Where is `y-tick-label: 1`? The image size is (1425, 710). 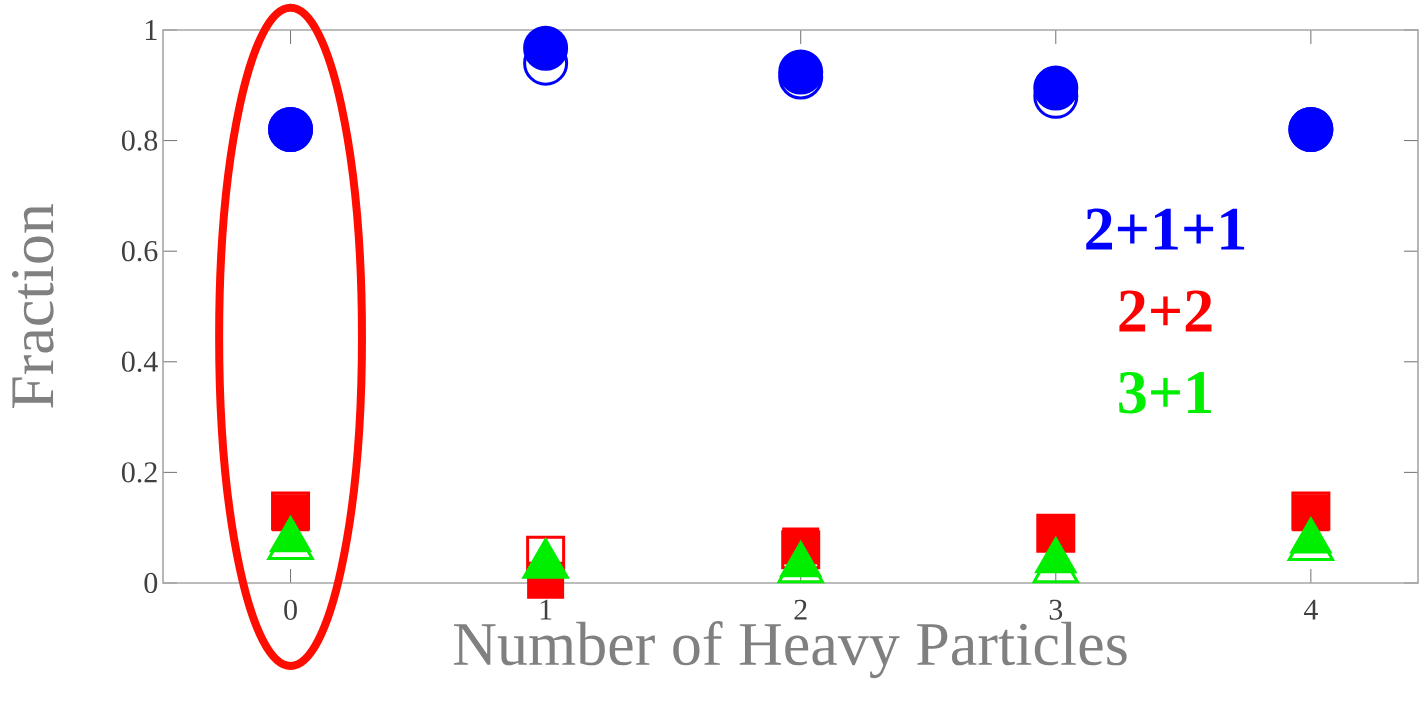 y-tick-label: 1 is located at coordinates (151, 30).